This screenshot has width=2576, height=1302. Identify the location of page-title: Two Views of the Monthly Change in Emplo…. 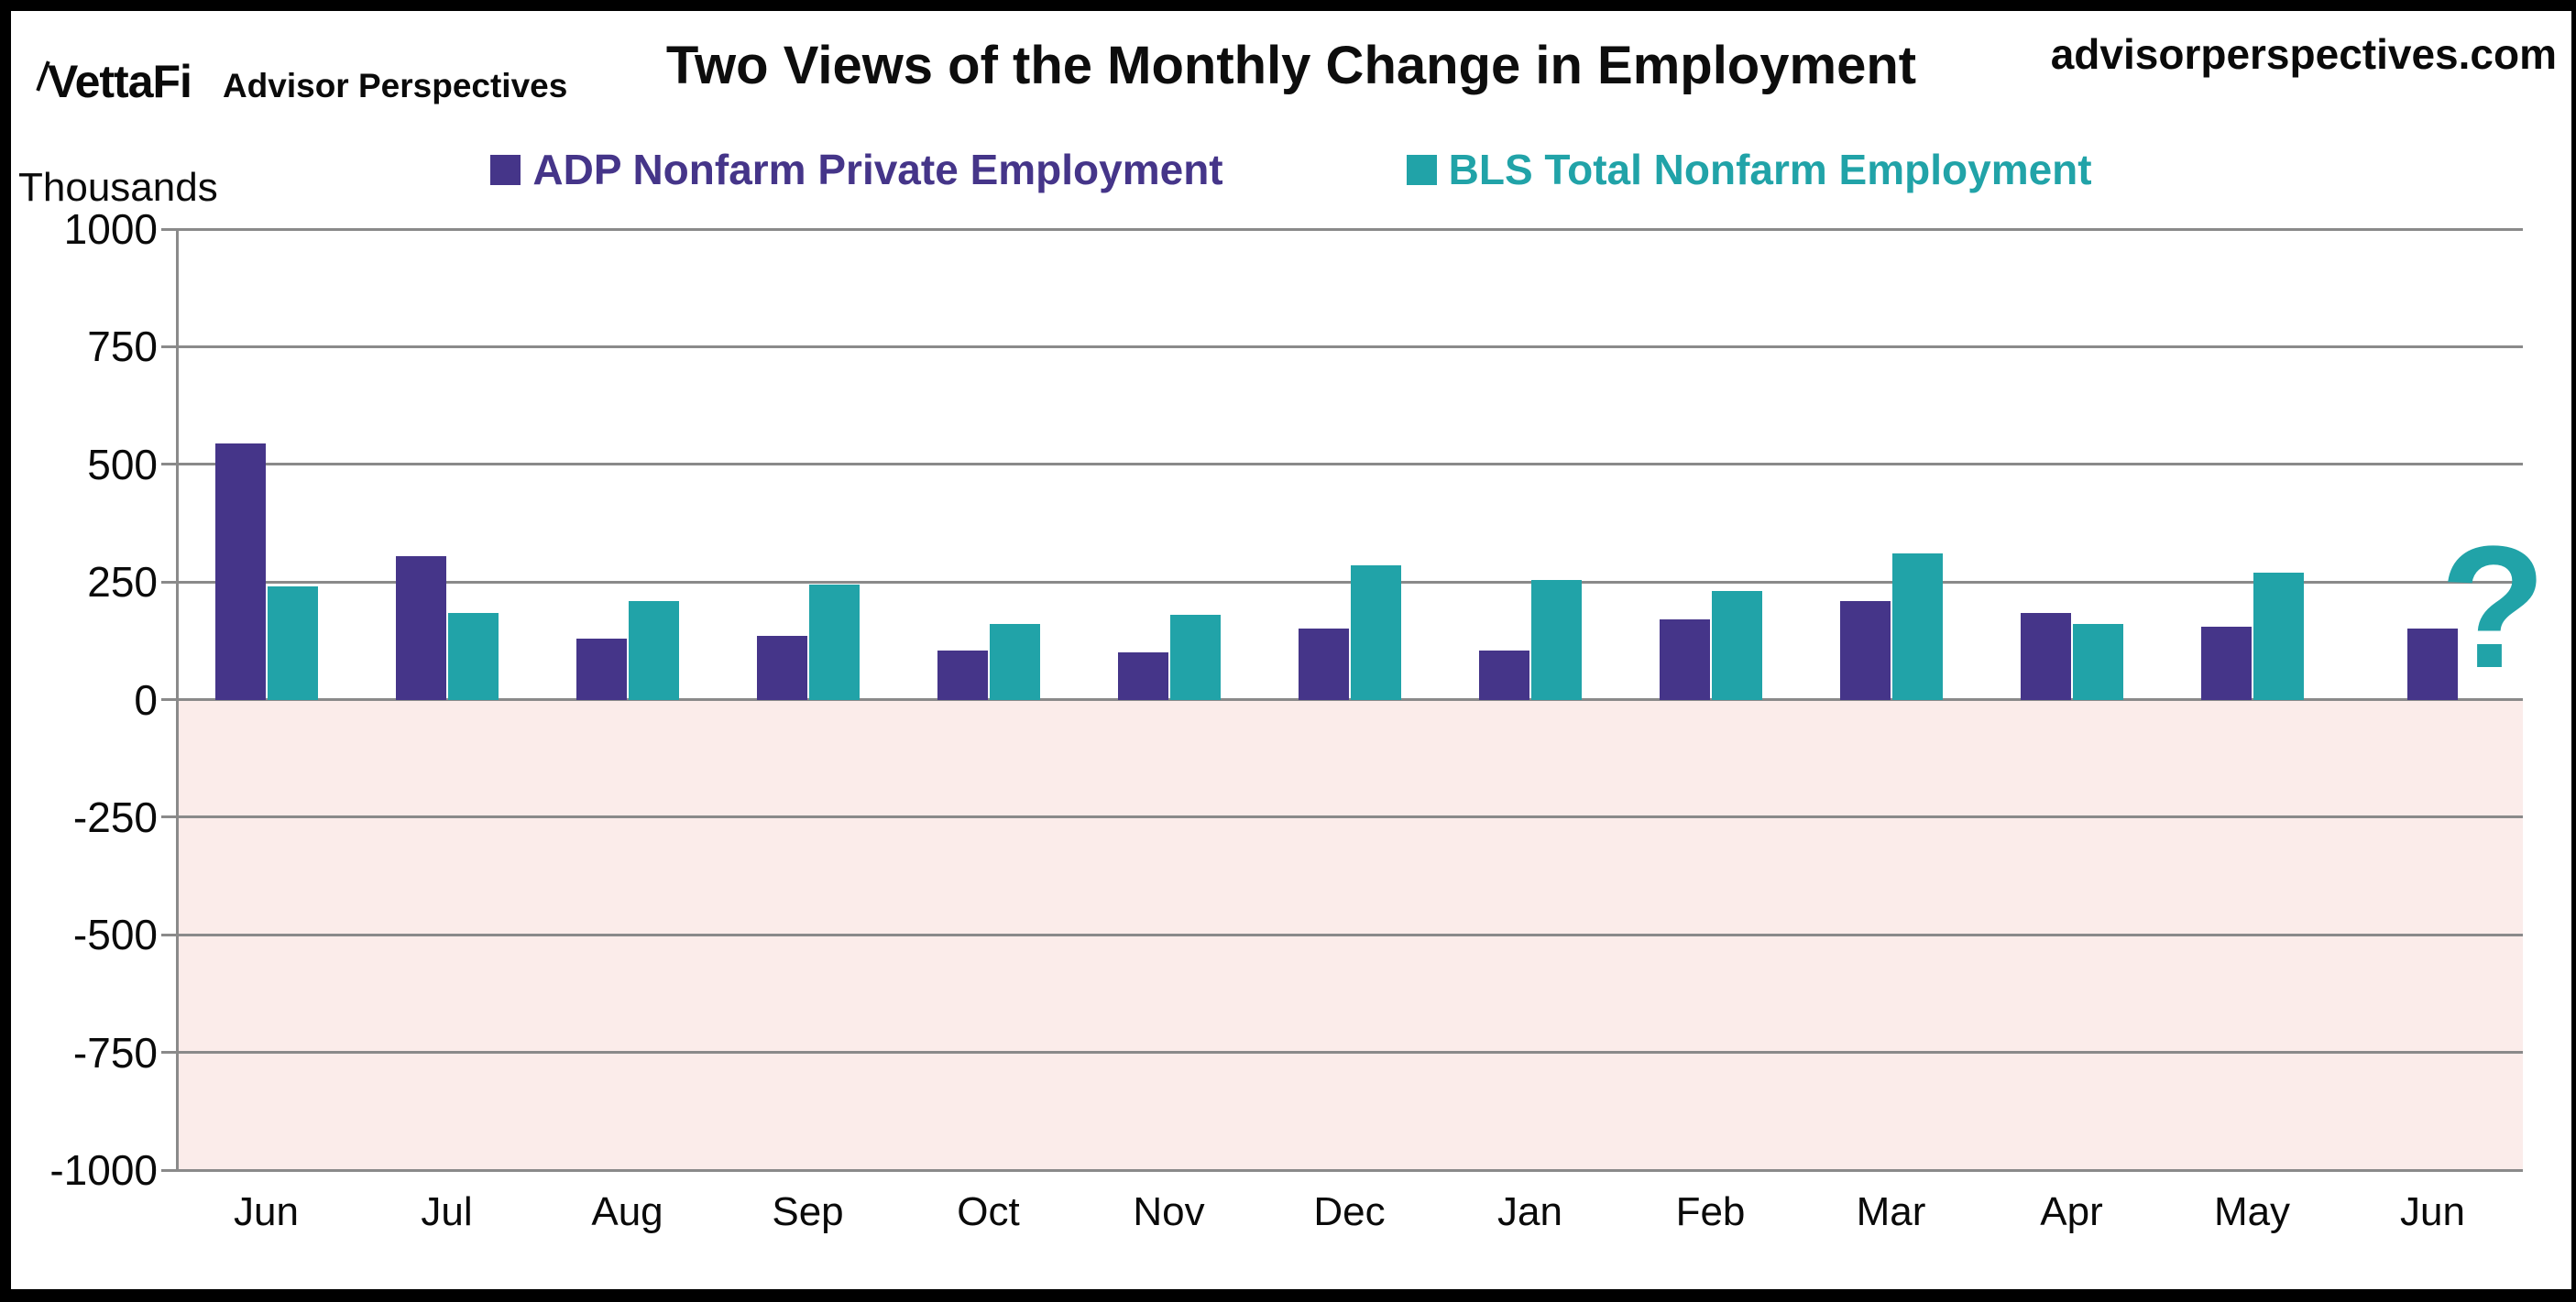
(1291, 65).